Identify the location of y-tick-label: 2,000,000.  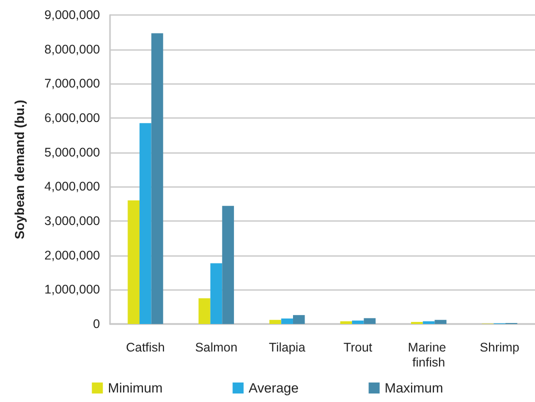
(72, 255).